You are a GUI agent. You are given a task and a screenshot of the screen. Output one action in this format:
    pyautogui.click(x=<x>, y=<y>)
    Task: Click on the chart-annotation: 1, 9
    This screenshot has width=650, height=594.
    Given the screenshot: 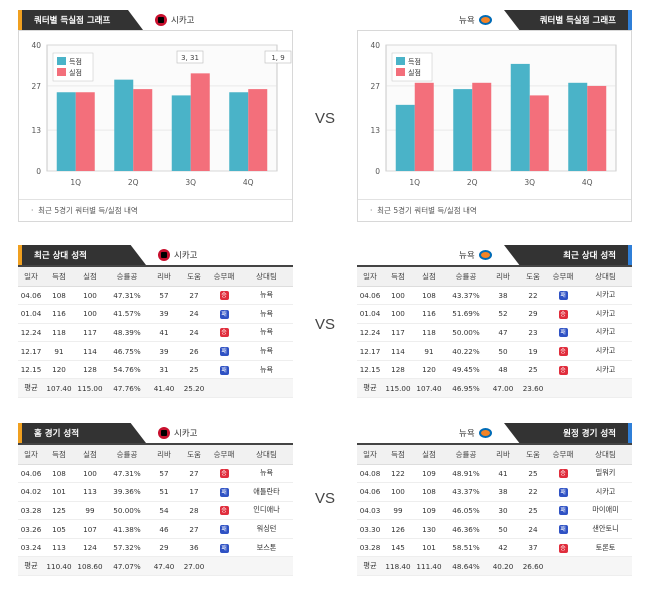 What is the action you would take?
    pyautogui.click(x=278, y=57)
    